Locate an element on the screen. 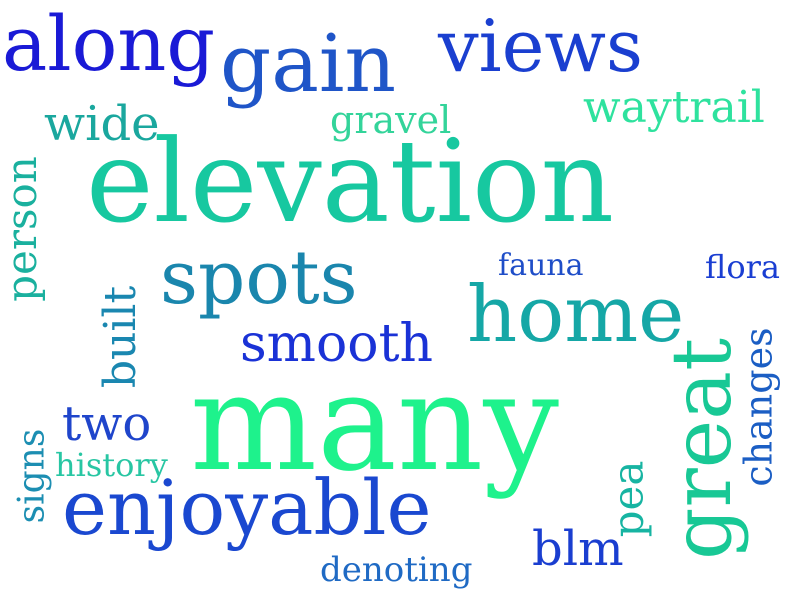  word-elevation: elevation is located at coordinates (350, 181).